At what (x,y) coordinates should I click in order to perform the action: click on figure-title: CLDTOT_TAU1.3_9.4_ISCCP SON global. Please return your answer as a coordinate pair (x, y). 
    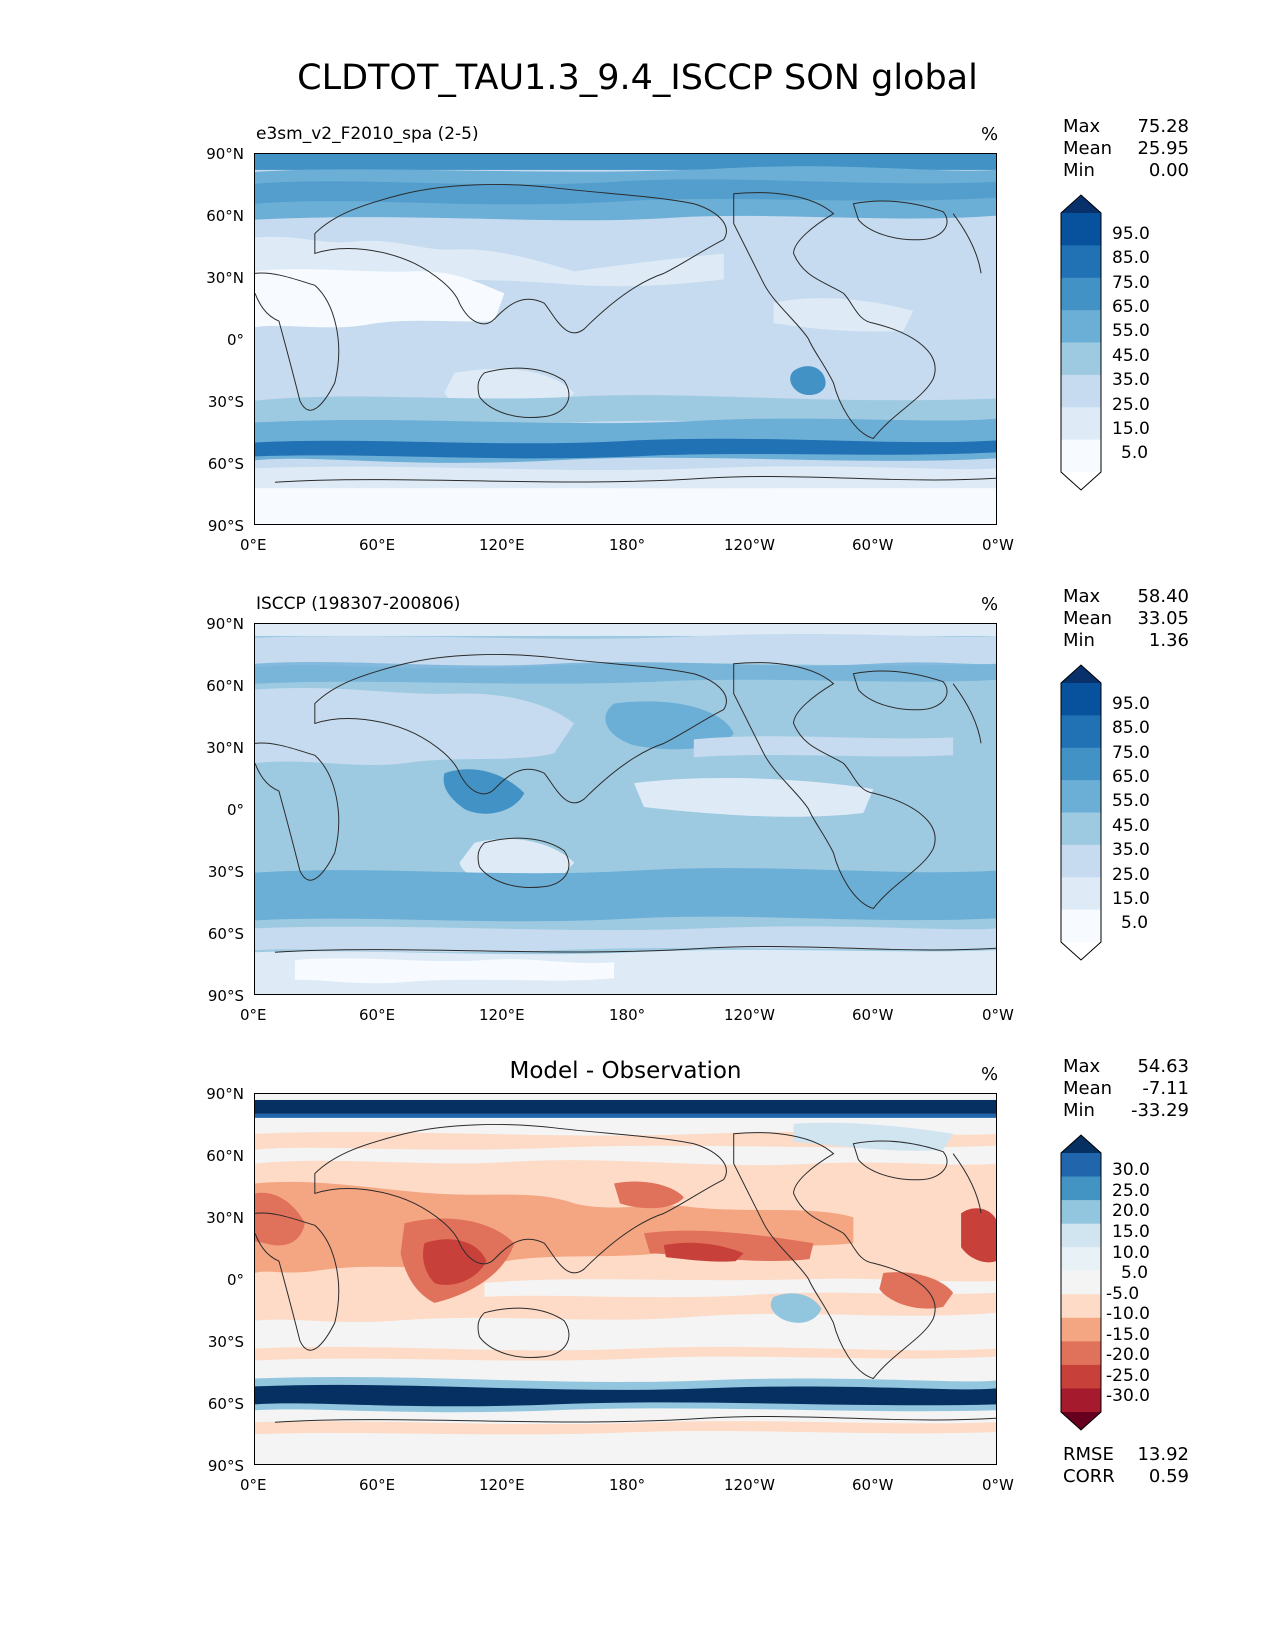
    Looking at the image, I should click on (637, 78).